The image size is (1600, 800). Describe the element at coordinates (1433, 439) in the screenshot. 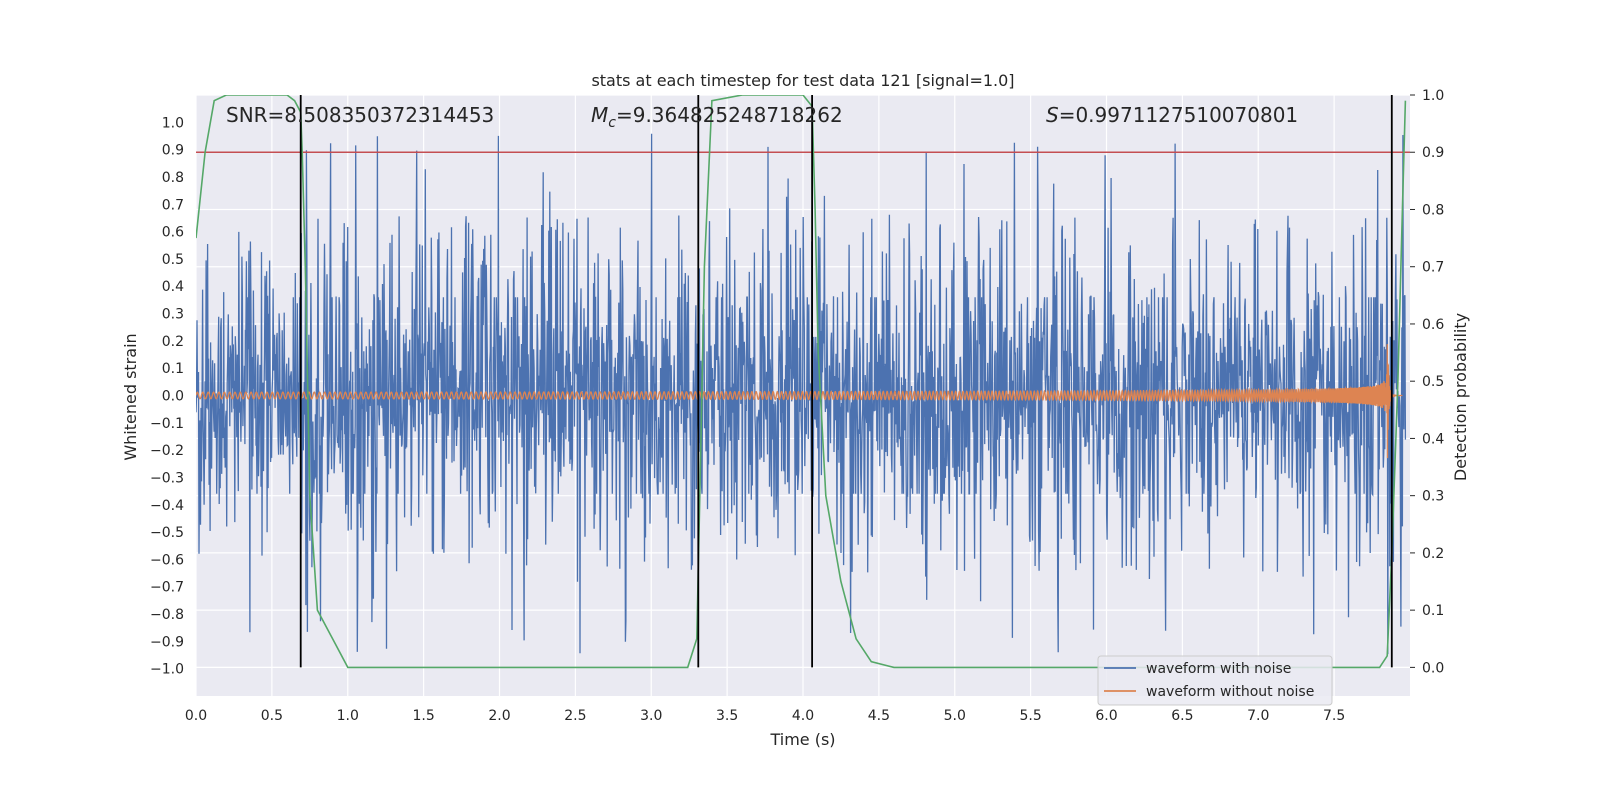

I see `right-tick-label: 0.4` at that location.